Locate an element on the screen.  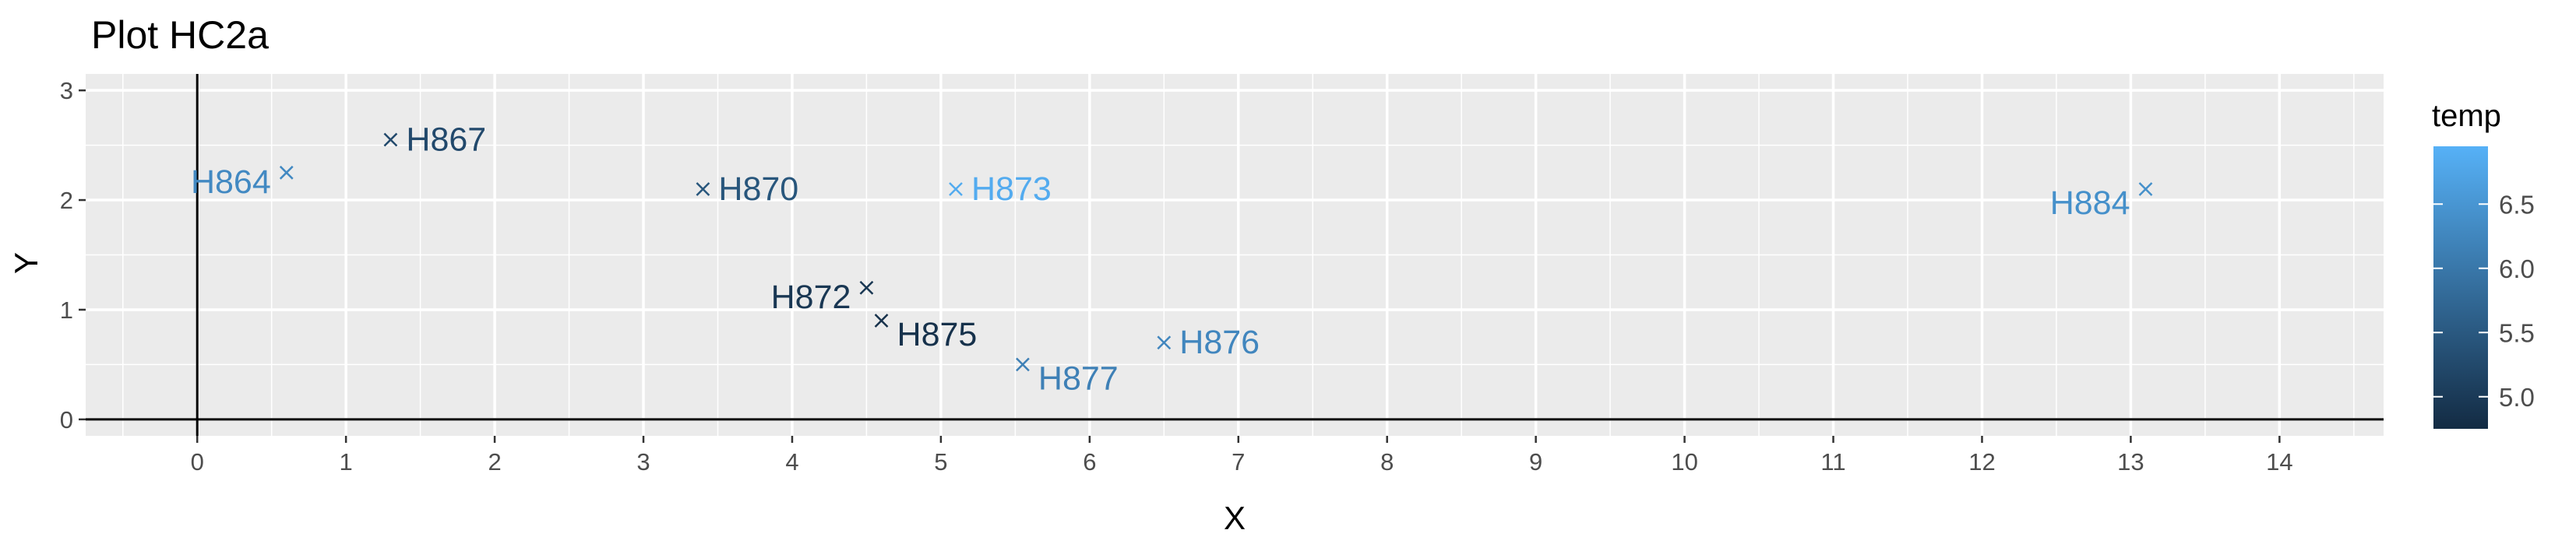
x-tick-label: 0 is located at coordinates (197, 462).